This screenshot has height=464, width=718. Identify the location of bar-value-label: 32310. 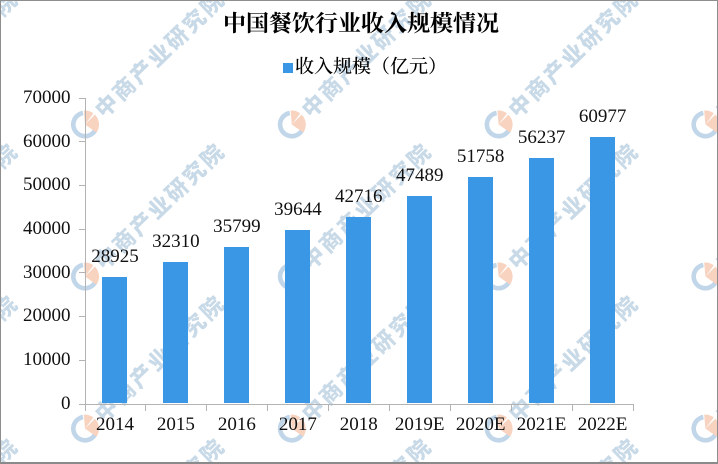
(176, 242).